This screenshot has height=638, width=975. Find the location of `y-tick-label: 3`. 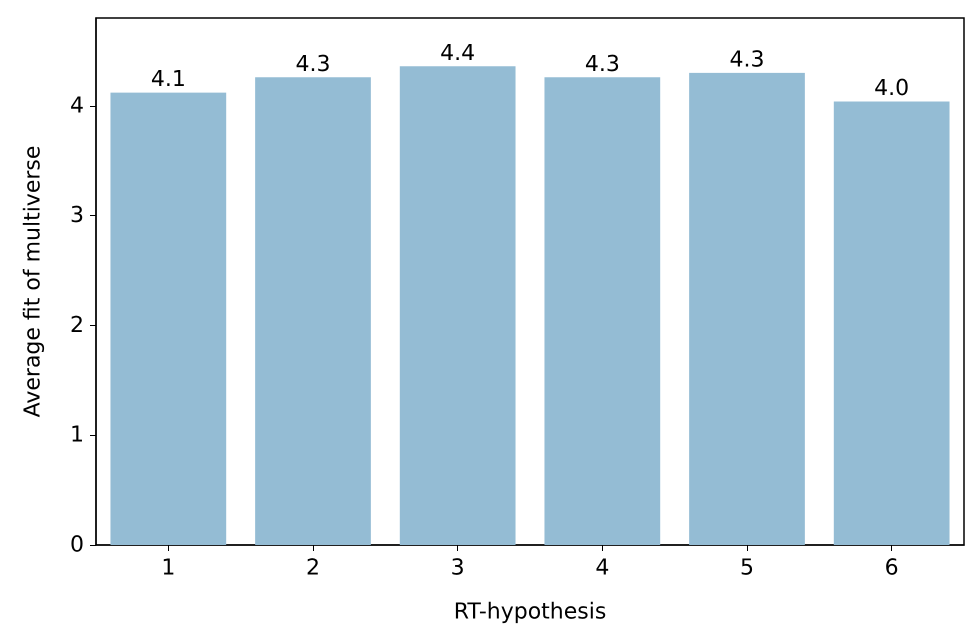

y-tick-label: 3 is located at coordinates (77, 215).